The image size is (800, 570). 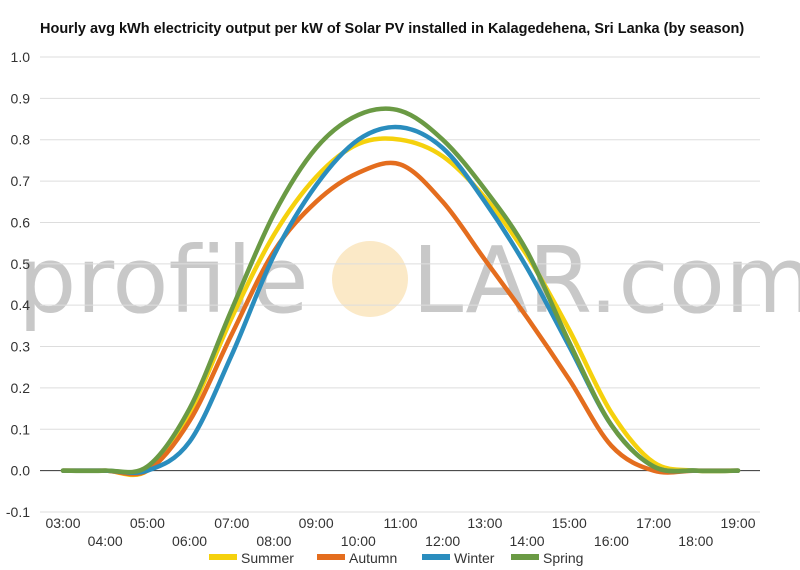 I want to click on legend-item-summer: Summer, so click(x=251, y=558).